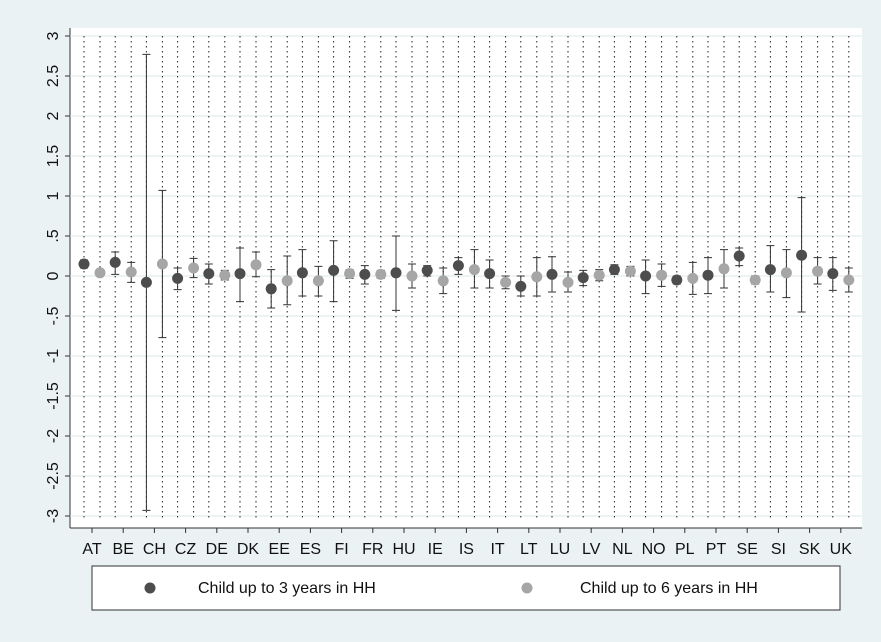 The height and width of the screenshot is (642, 881). Describe the element at coordinates (435, 549) in the screenshot. I see `x-tick-label: IE` at that location.